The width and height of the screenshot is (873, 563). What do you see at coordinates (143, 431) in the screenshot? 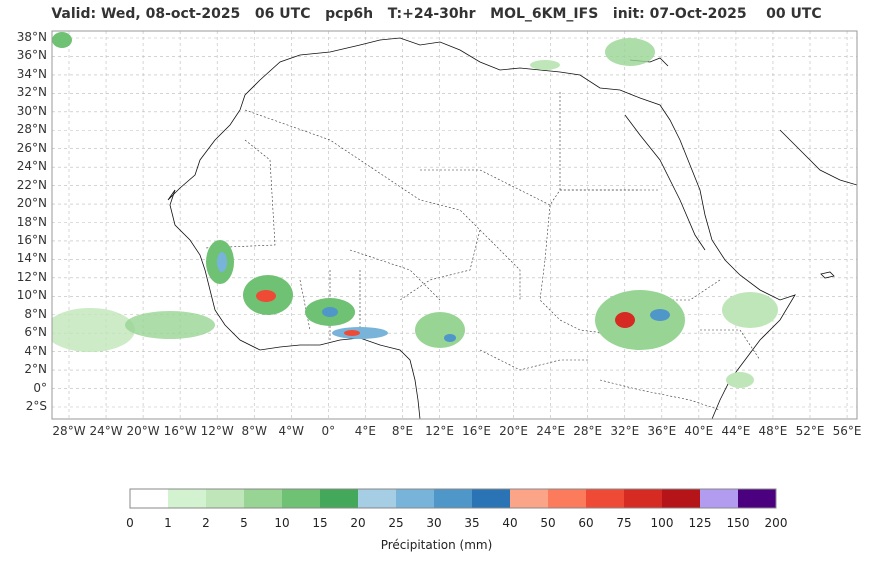
I see `lon-tick-label: 20°W` at bounding box center [143, 431].